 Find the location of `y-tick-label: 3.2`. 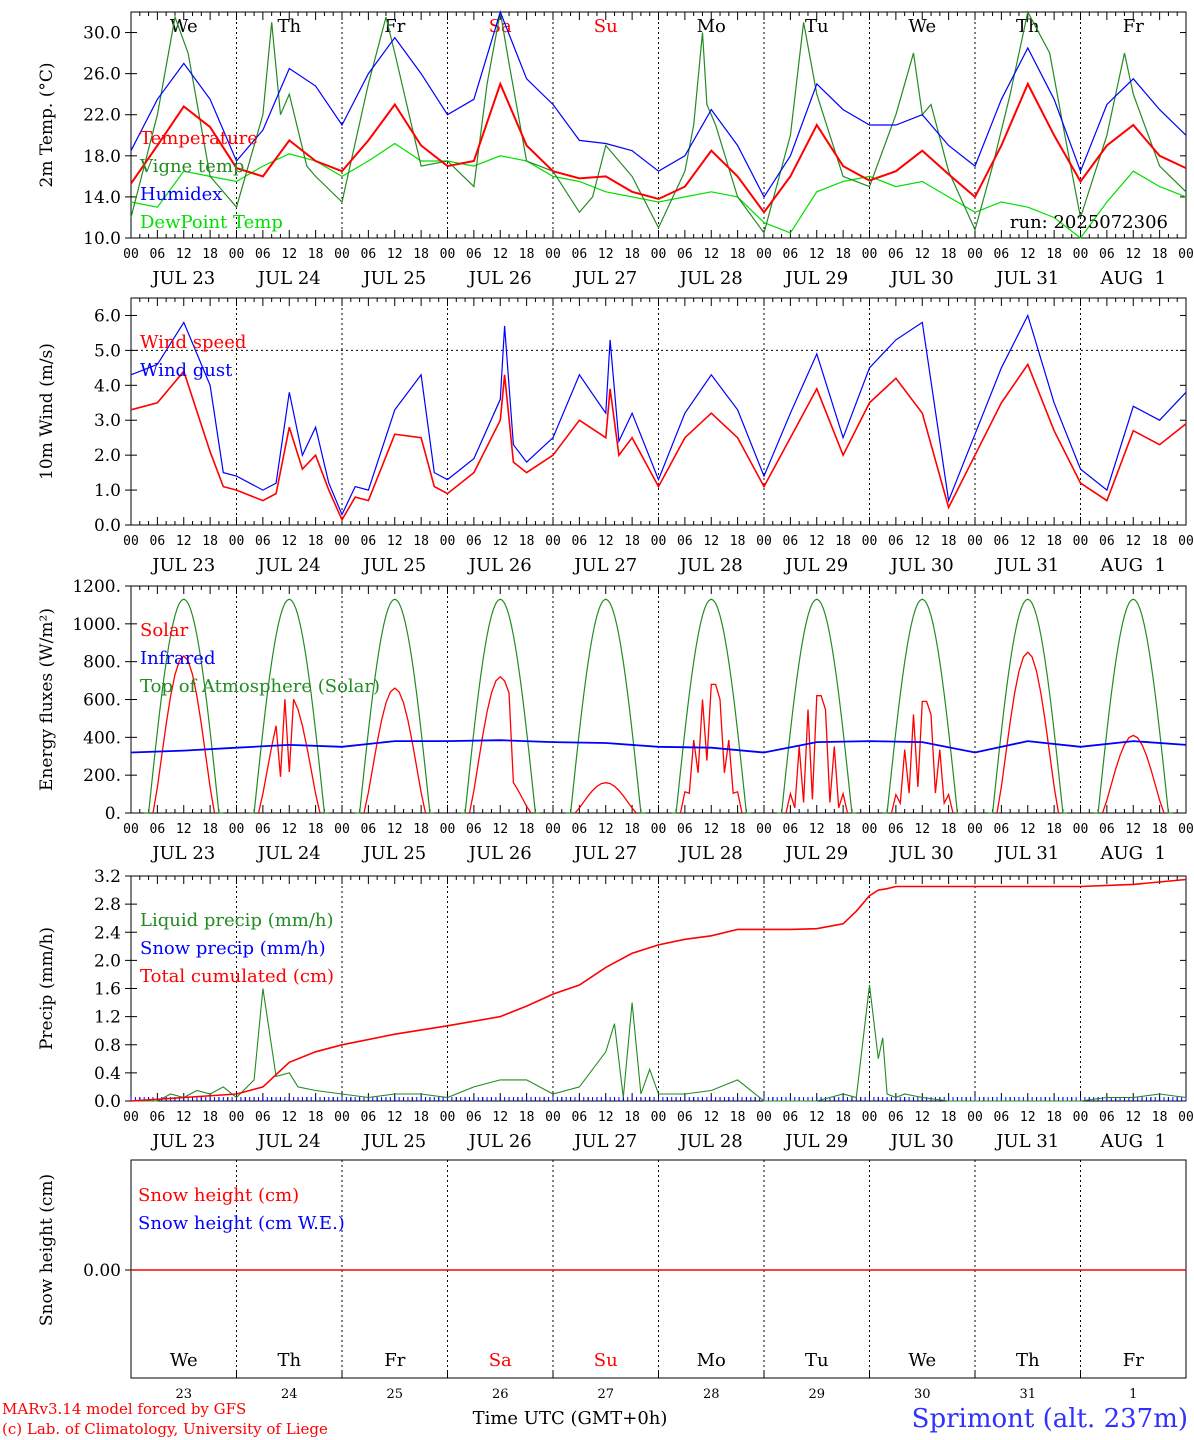

y-tick-label: 3.2 is located at coordinates (107, 877).